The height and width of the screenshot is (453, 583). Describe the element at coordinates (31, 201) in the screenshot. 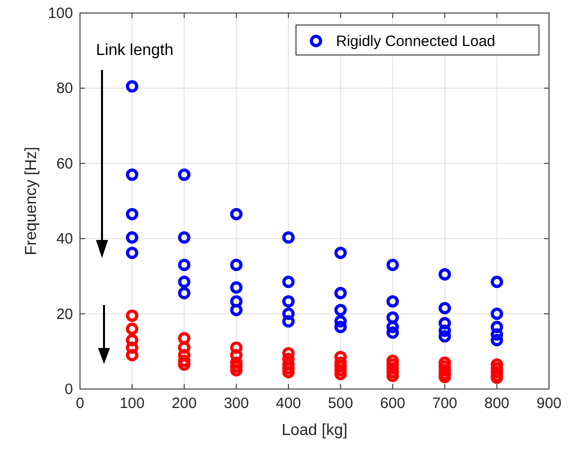

I see `y-axis-title: Frequency [Hz]` at that location.